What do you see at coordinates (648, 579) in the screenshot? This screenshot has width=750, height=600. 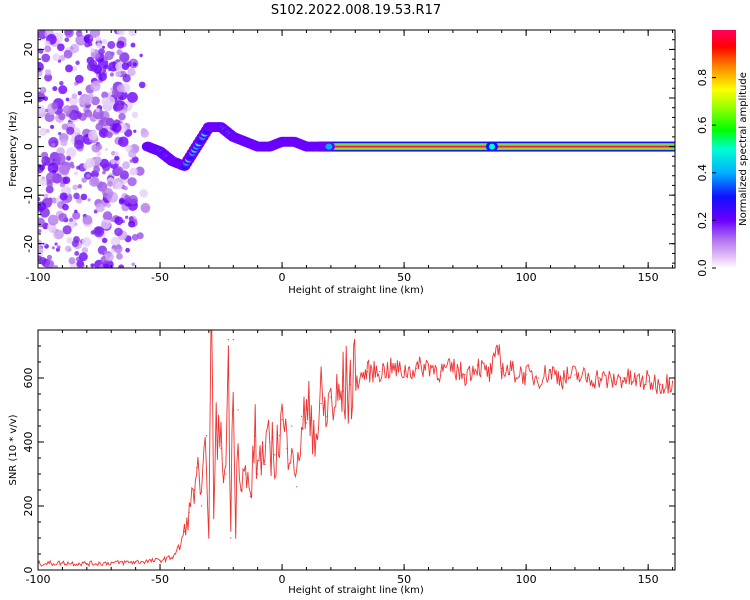 I see `snr-xtick-label: 150` at bounding box center [648, 579].